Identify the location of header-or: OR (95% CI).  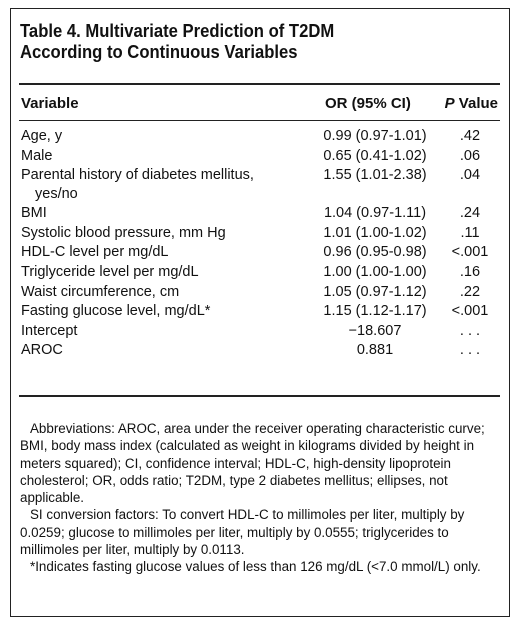
(368, 103).